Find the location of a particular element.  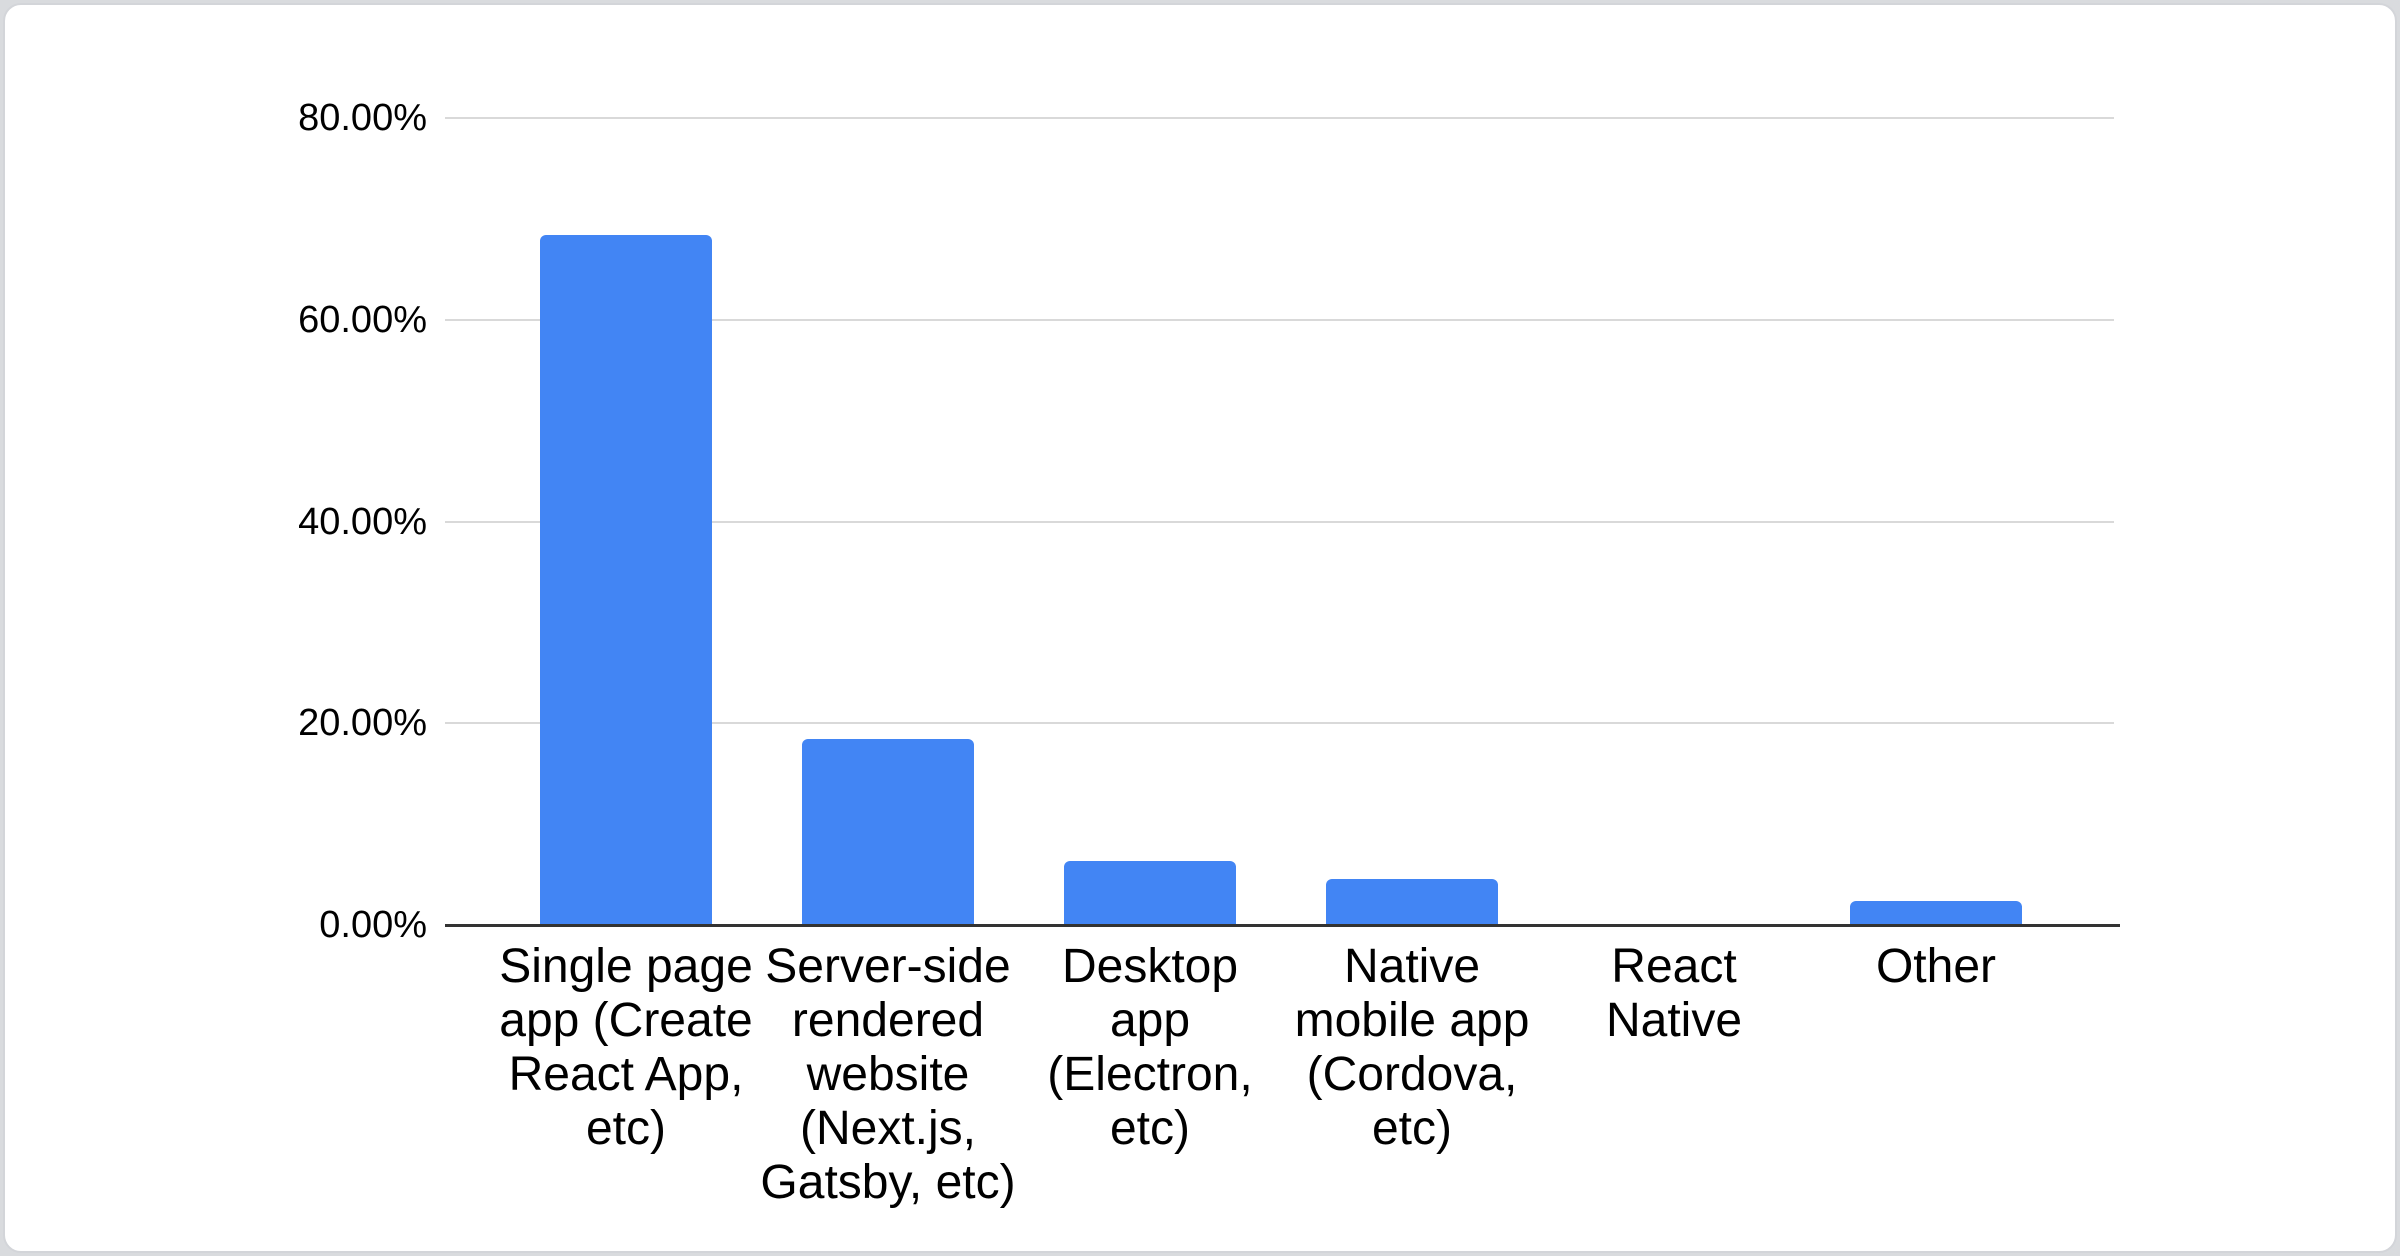

category-label: Native mobile app (Cordova, etc) is located at coordinates (1412, 1047).